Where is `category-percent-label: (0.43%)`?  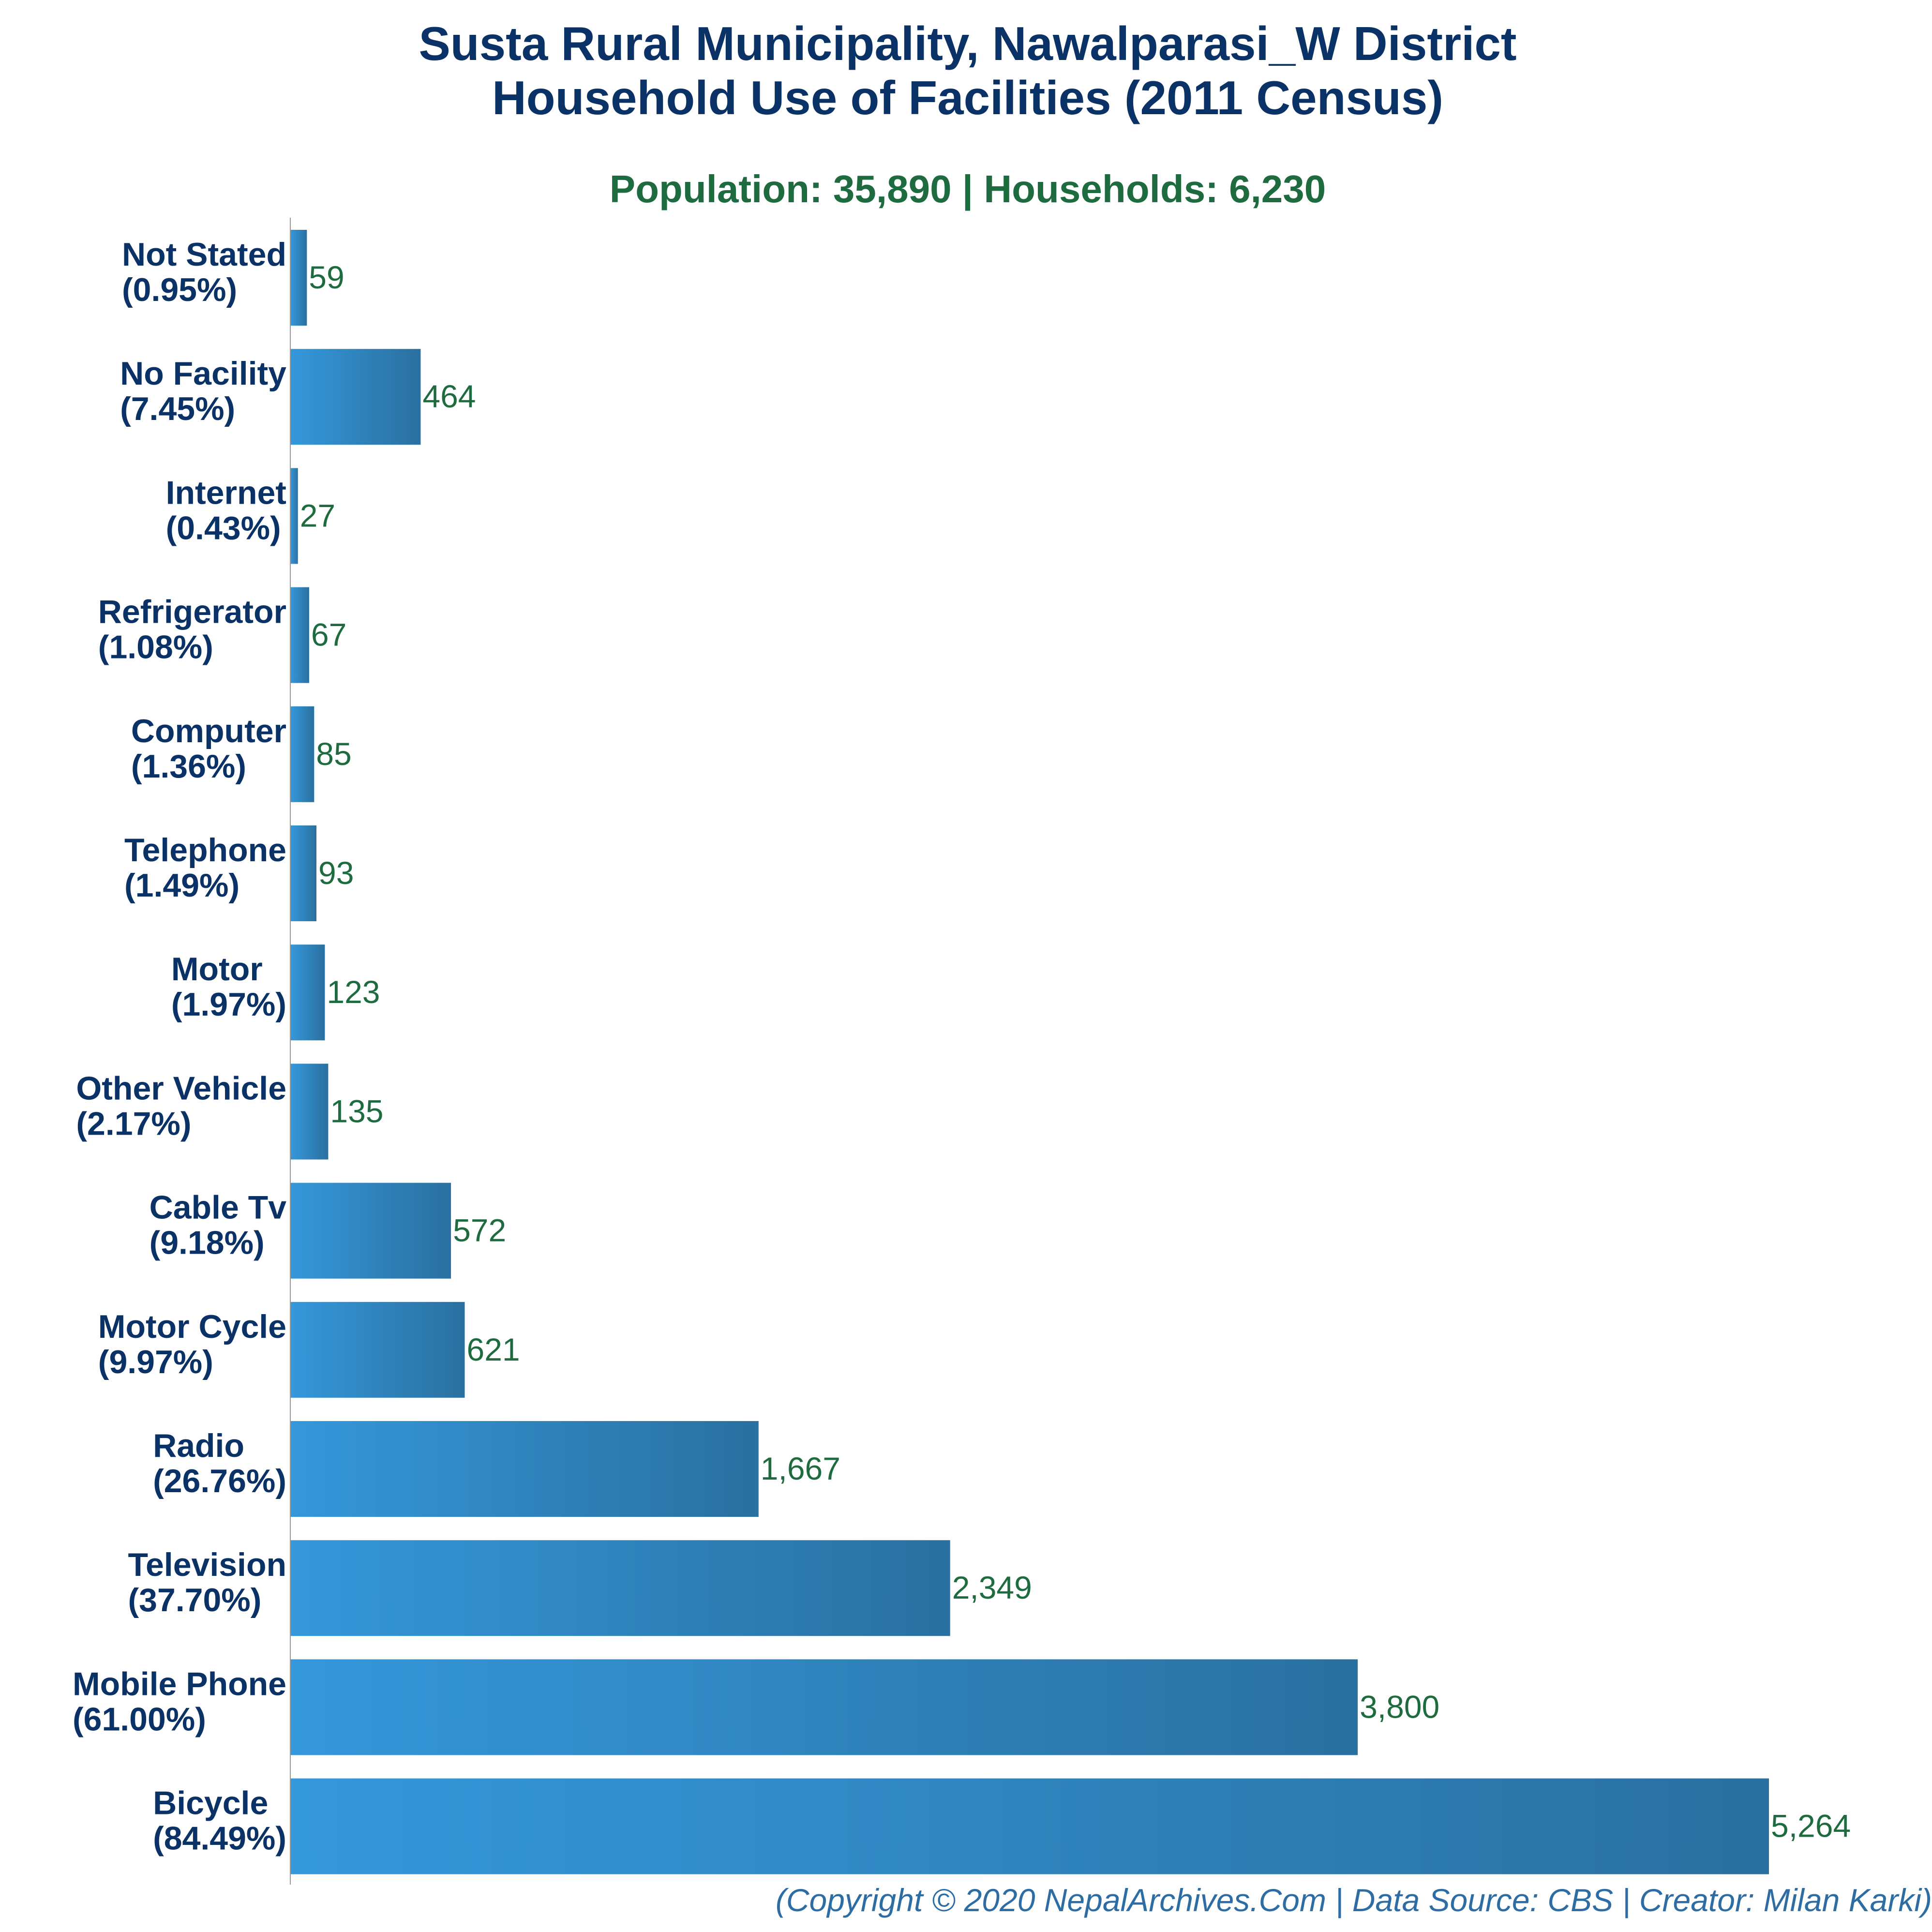
category-percent-label: (0.43%) is located at coordinates (223, 527).